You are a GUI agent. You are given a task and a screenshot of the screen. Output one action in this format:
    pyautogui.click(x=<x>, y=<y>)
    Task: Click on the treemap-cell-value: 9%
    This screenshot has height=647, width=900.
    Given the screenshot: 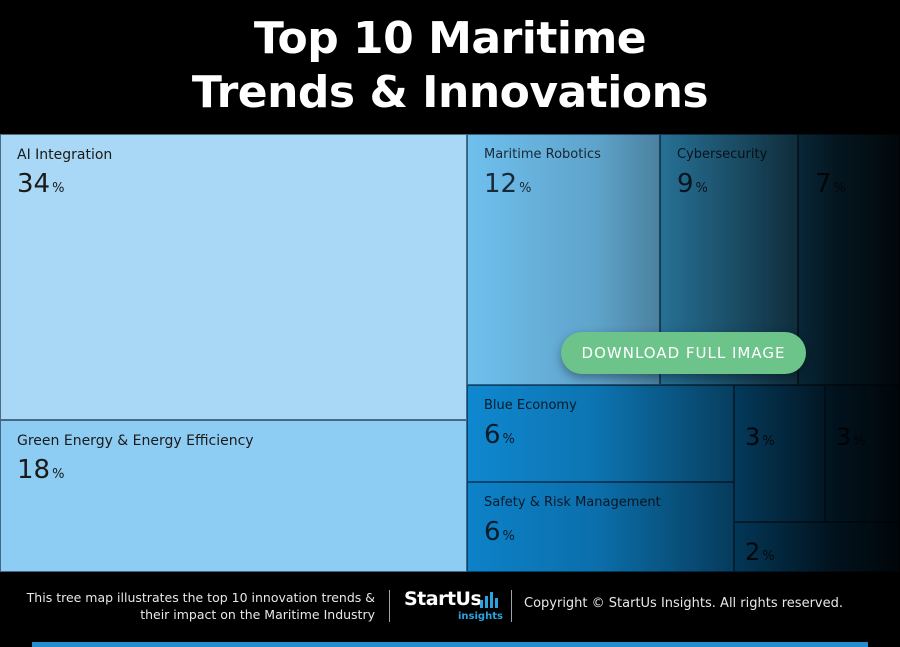 What is the action you would take?
    pyautogui.click(x=692, y=184)
    